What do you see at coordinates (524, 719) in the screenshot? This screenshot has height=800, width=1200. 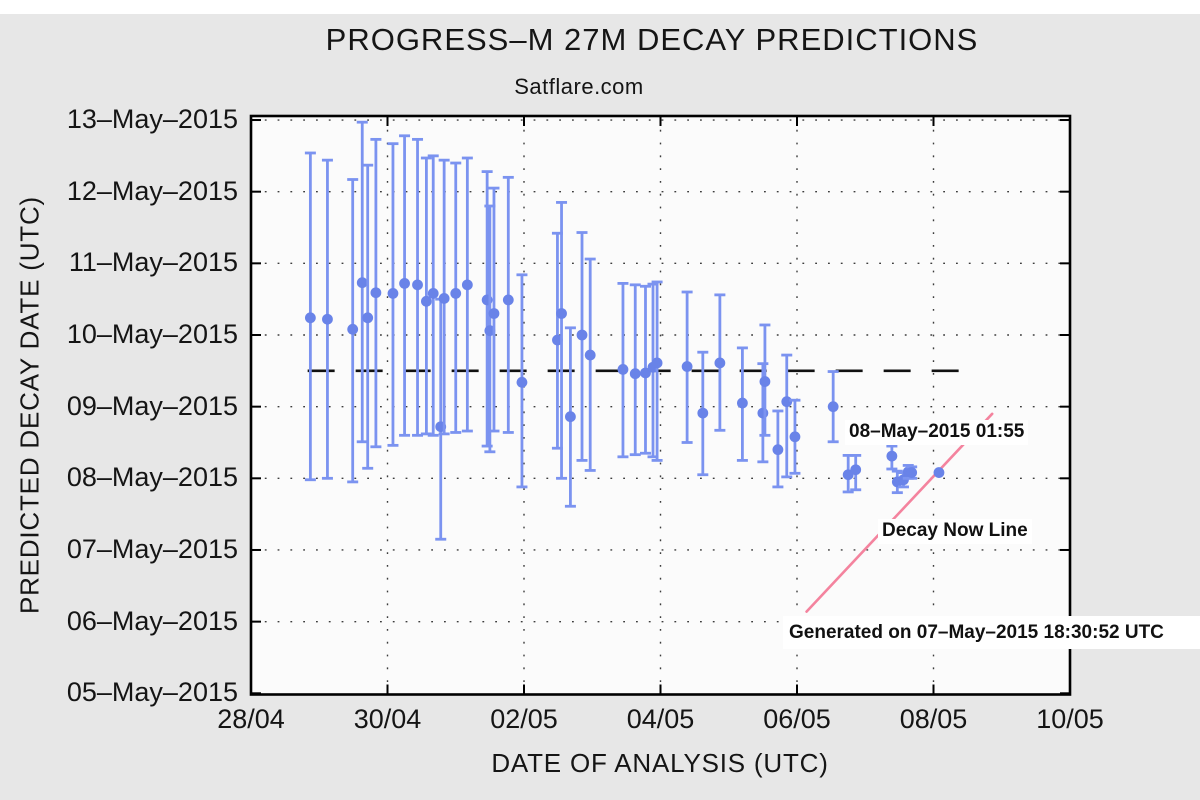 I see `x-tick-label: 02/05` at bounding box center [524, 719].